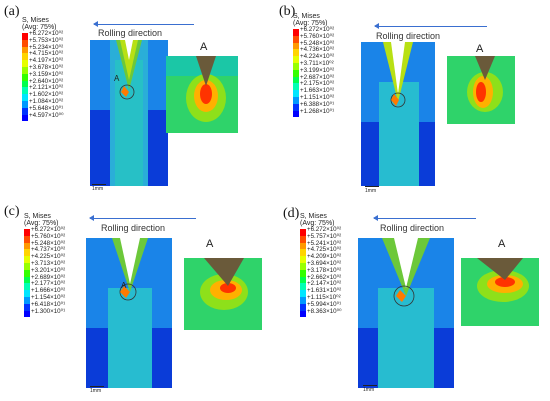 Image resolution: width=550 pixels, height=401 pixels. Describe the element at coordinates (48, 311) in the screenshot. I see `legend-value: +1.300×10⁰¹` at that location.